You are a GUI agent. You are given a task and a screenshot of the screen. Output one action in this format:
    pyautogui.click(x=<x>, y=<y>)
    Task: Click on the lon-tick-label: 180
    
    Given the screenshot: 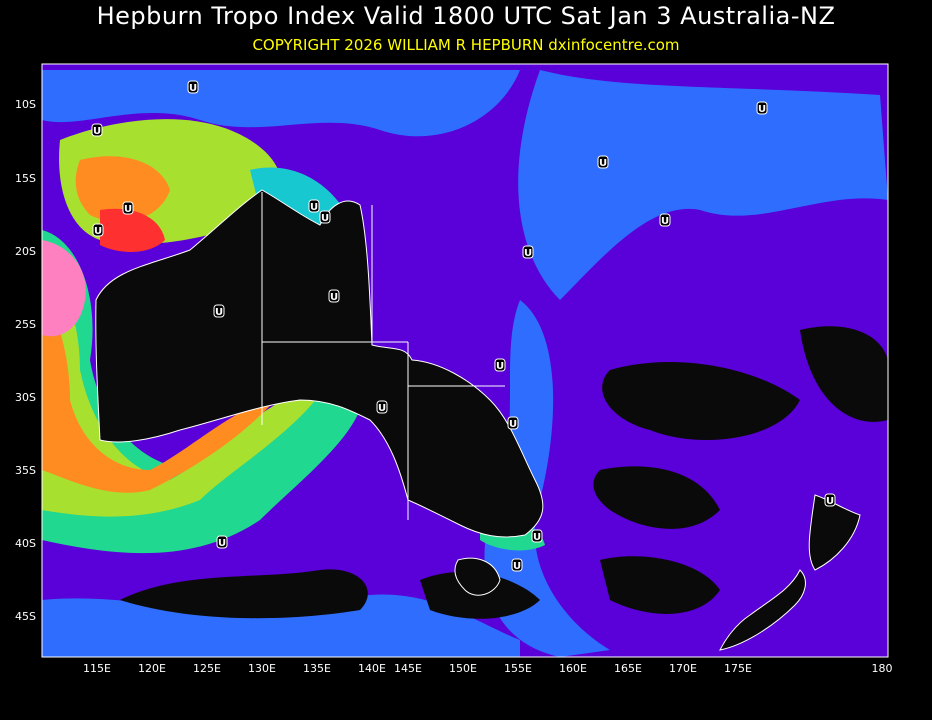 What is the action you would take?
    pyautogui.click(x=882, y=668)
    